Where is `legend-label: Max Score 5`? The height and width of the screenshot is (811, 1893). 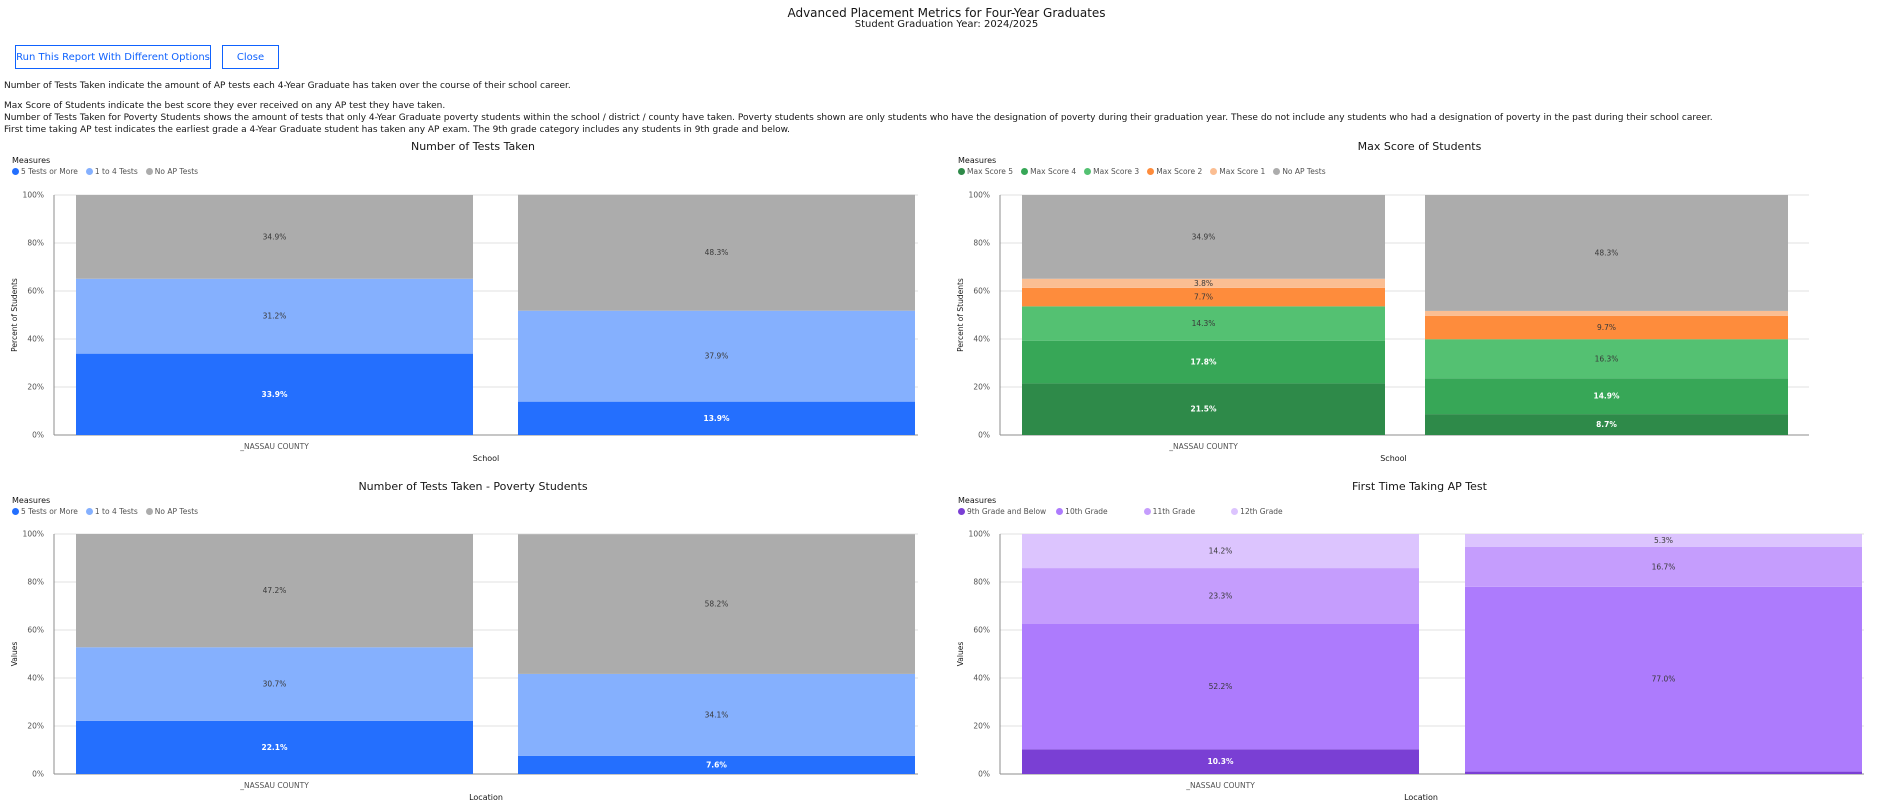 legend-label: Max Score 5 is located at coordinates (990, 171).